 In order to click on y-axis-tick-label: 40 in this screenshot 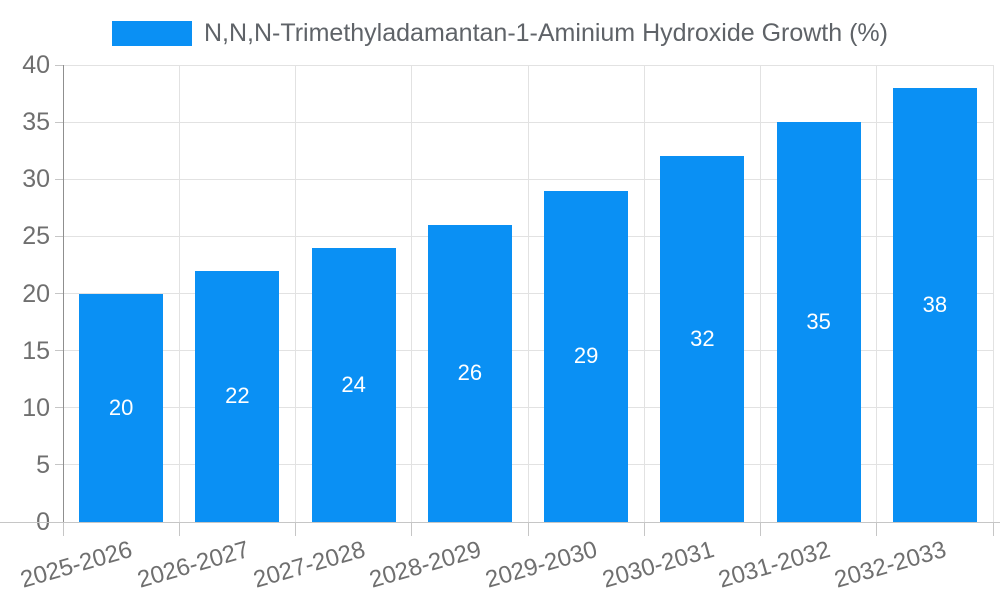, I will do `click(36, 65)`.